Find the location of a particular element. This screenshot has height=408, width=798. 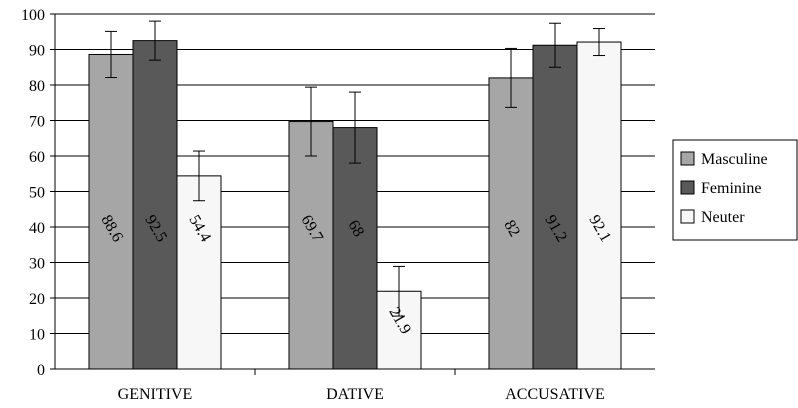

y-tick-label: 30 is located at coordinates (37, 264).